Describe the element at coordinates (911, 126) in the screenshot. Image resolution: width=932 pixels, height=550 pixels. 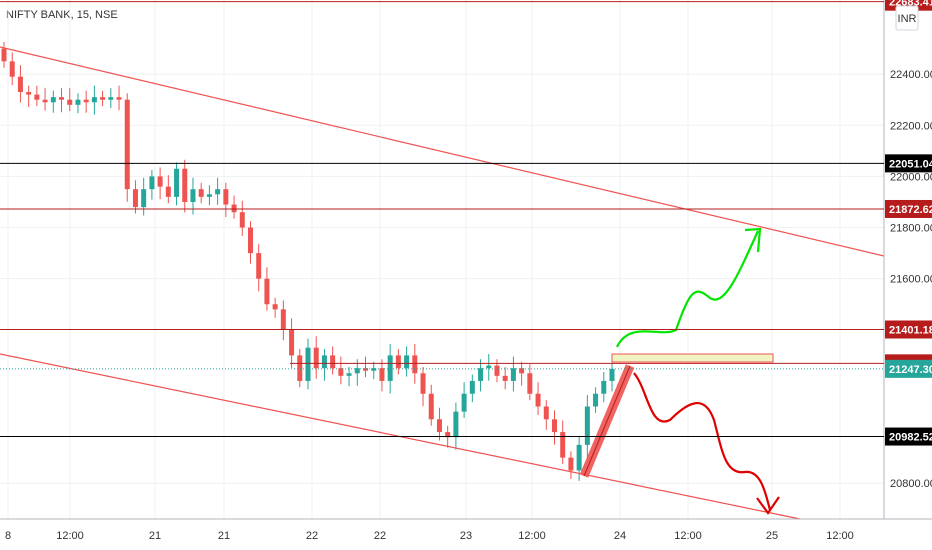
I see `price-tick-label: 22200.00` at that location.